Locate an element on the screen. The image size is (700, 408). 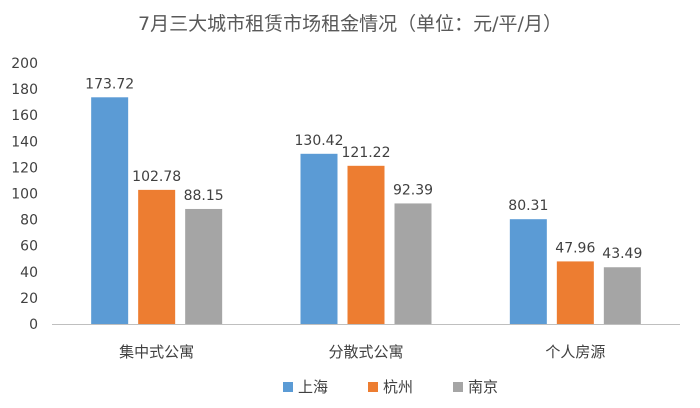
category-label: 个人房源 is located at coordinates (575, 352).